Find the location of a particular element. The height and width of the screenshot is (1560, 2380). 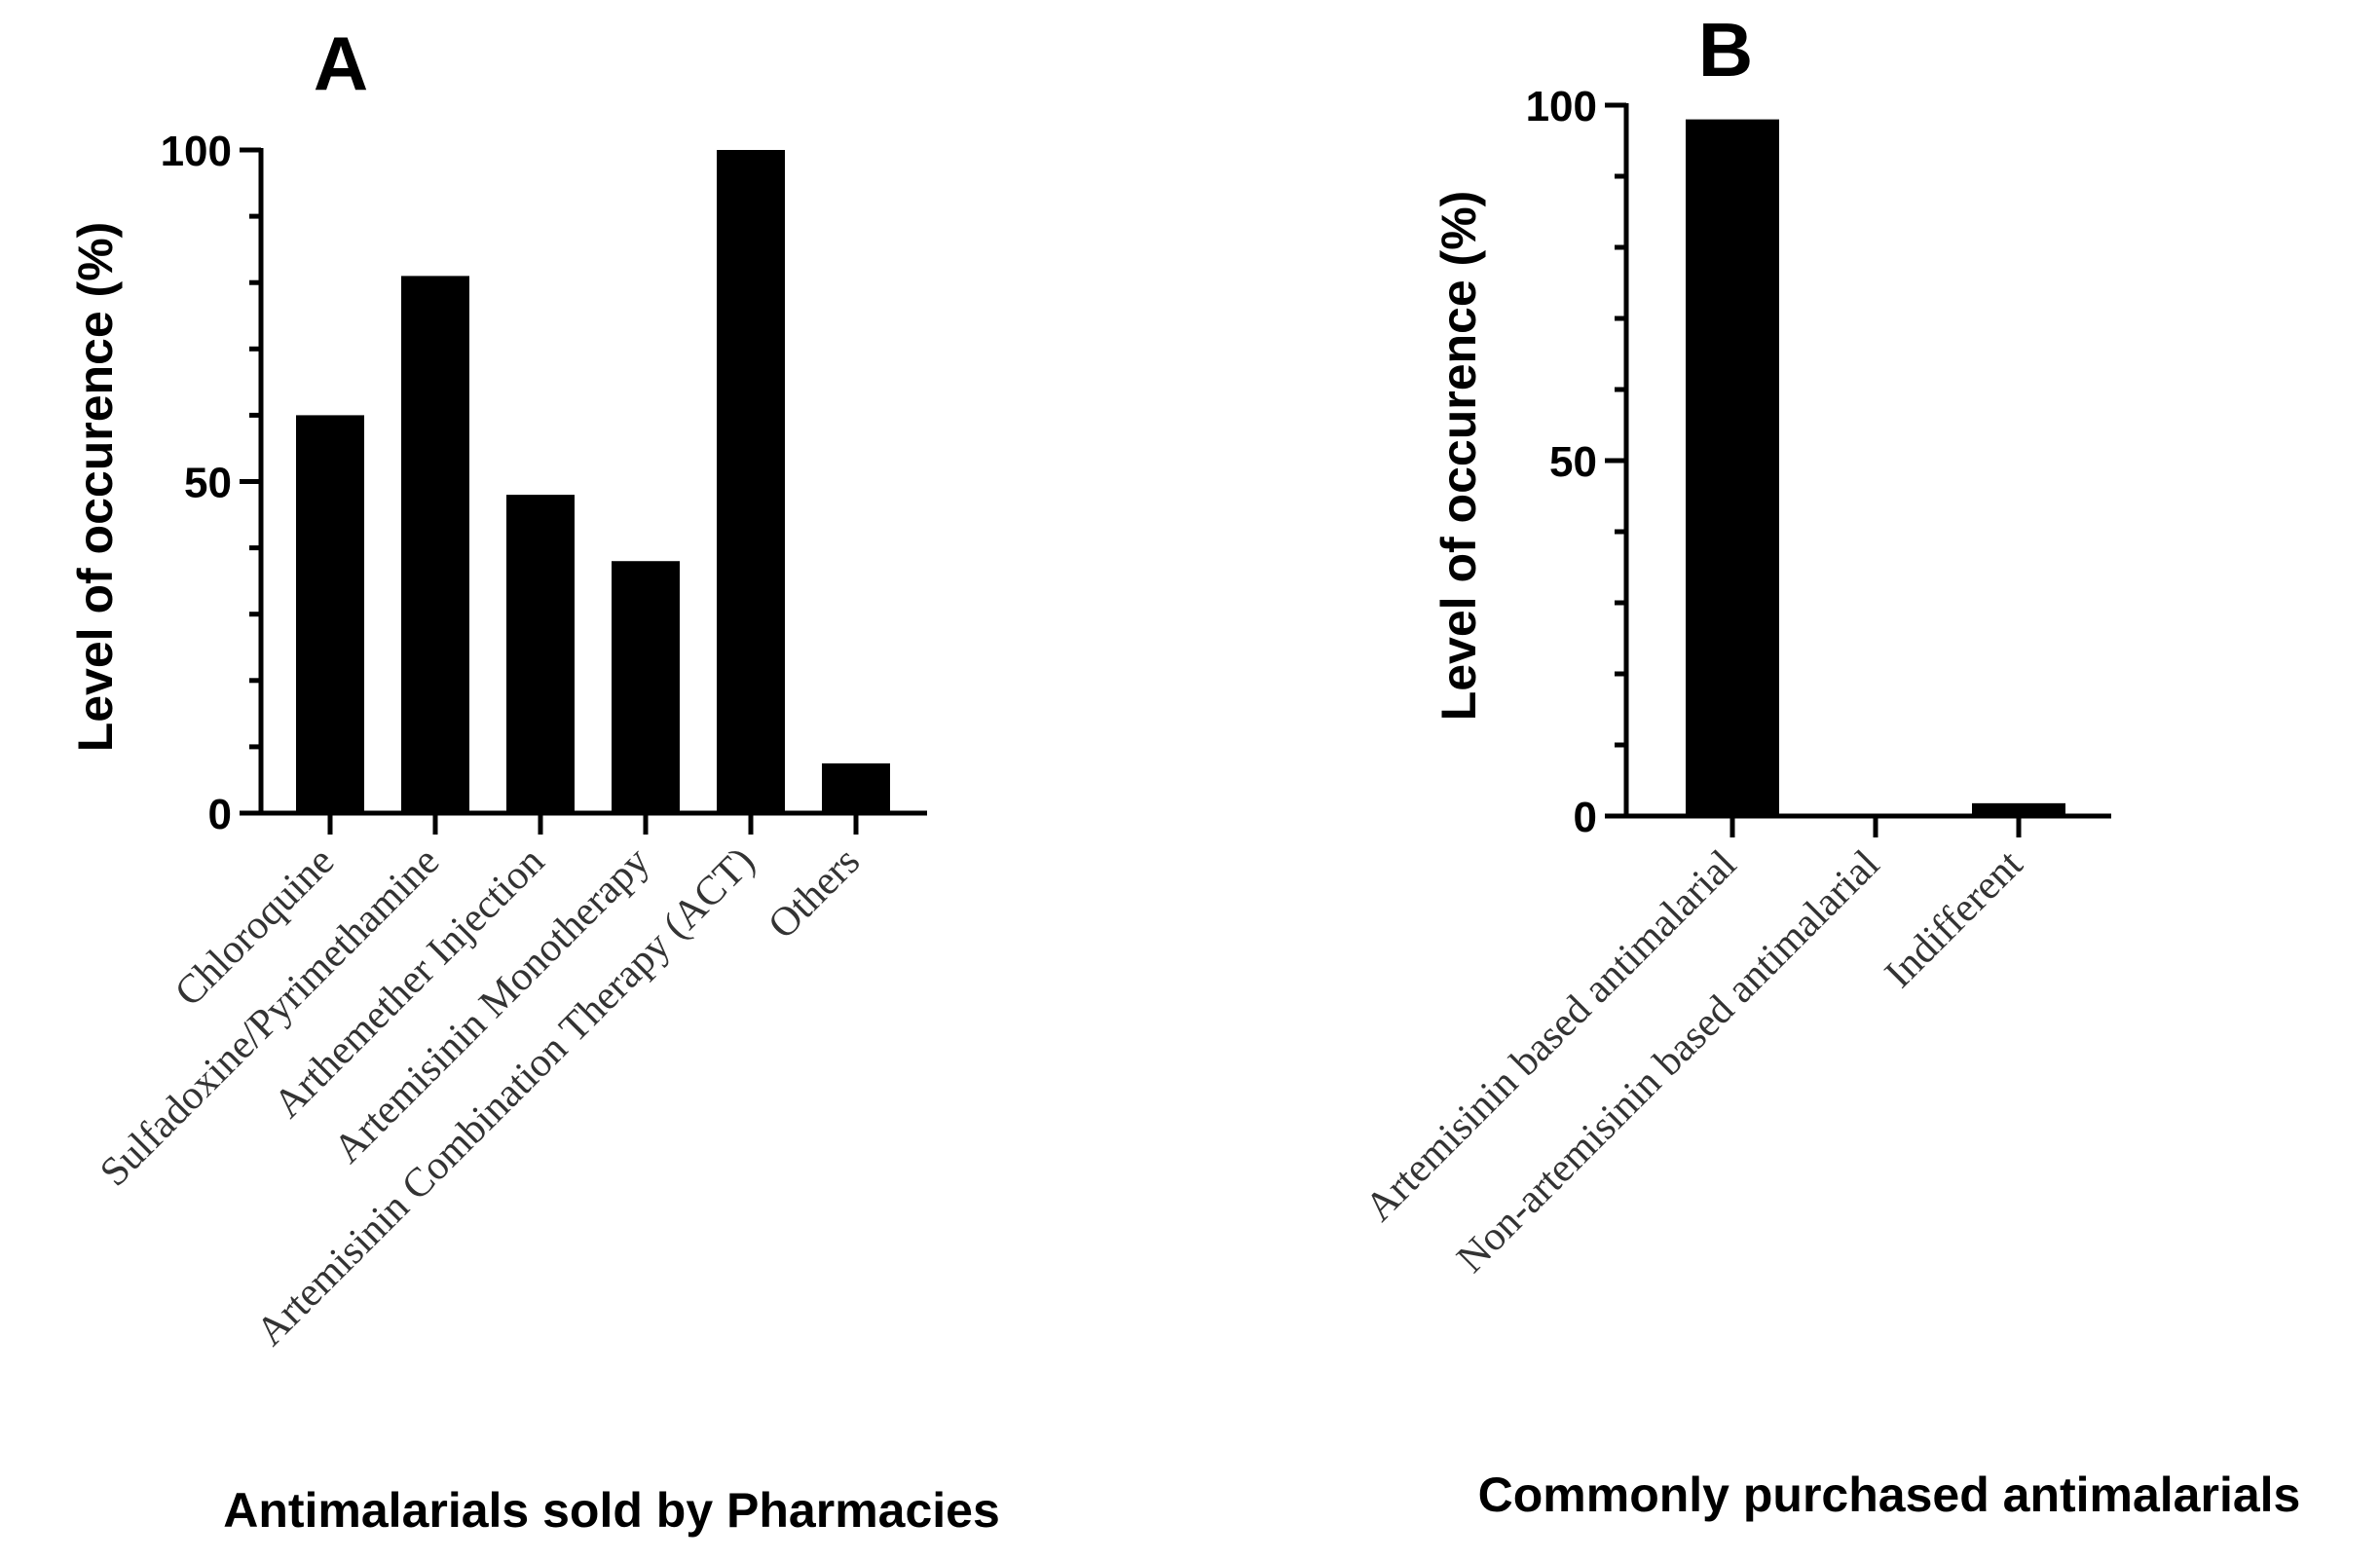

panel-a-category-label: Others is located at coordinates (814, 893).